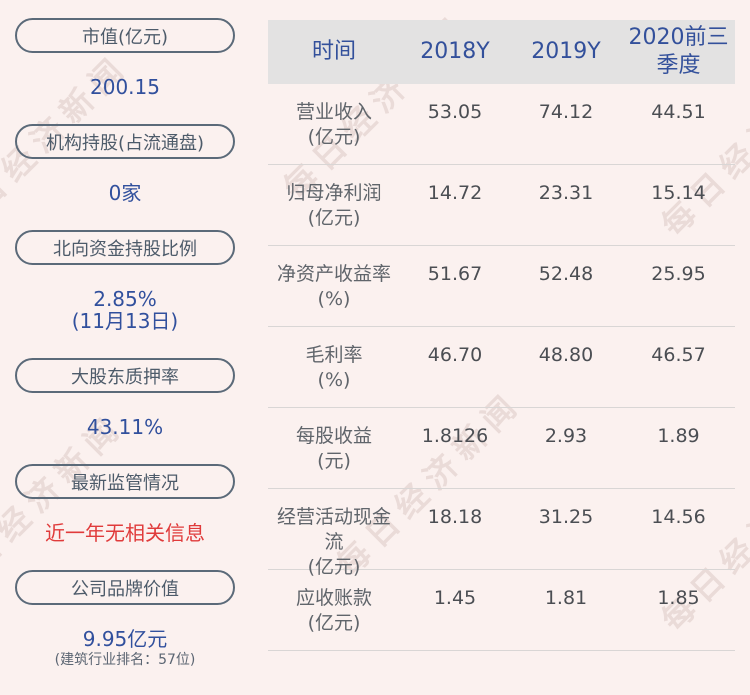 This screenshot has width=750, height=695. I want to click on row-name: 营业收入, so click(333, 112).